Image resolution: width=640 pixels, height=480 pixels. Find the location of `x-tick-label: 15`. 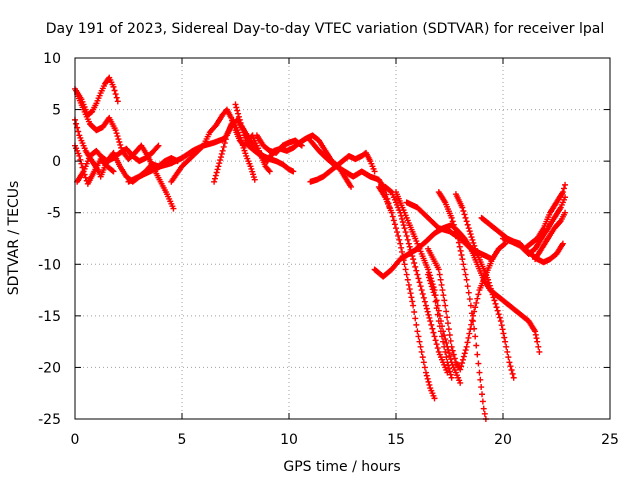

x-tick-label: 15 is located at coordinates (396, 440).